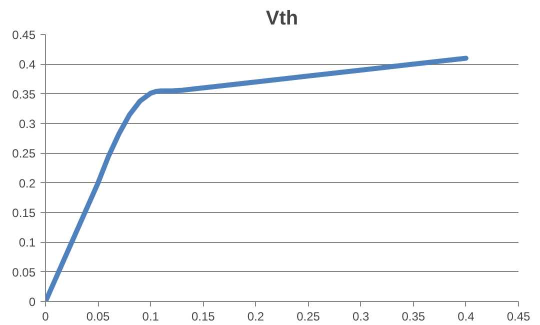 The height and width of the screenshot is (325, 540). Describe the element at coordinates (27, 183) in the screenshot. I see `y-tick-label: 0.2` at that location.